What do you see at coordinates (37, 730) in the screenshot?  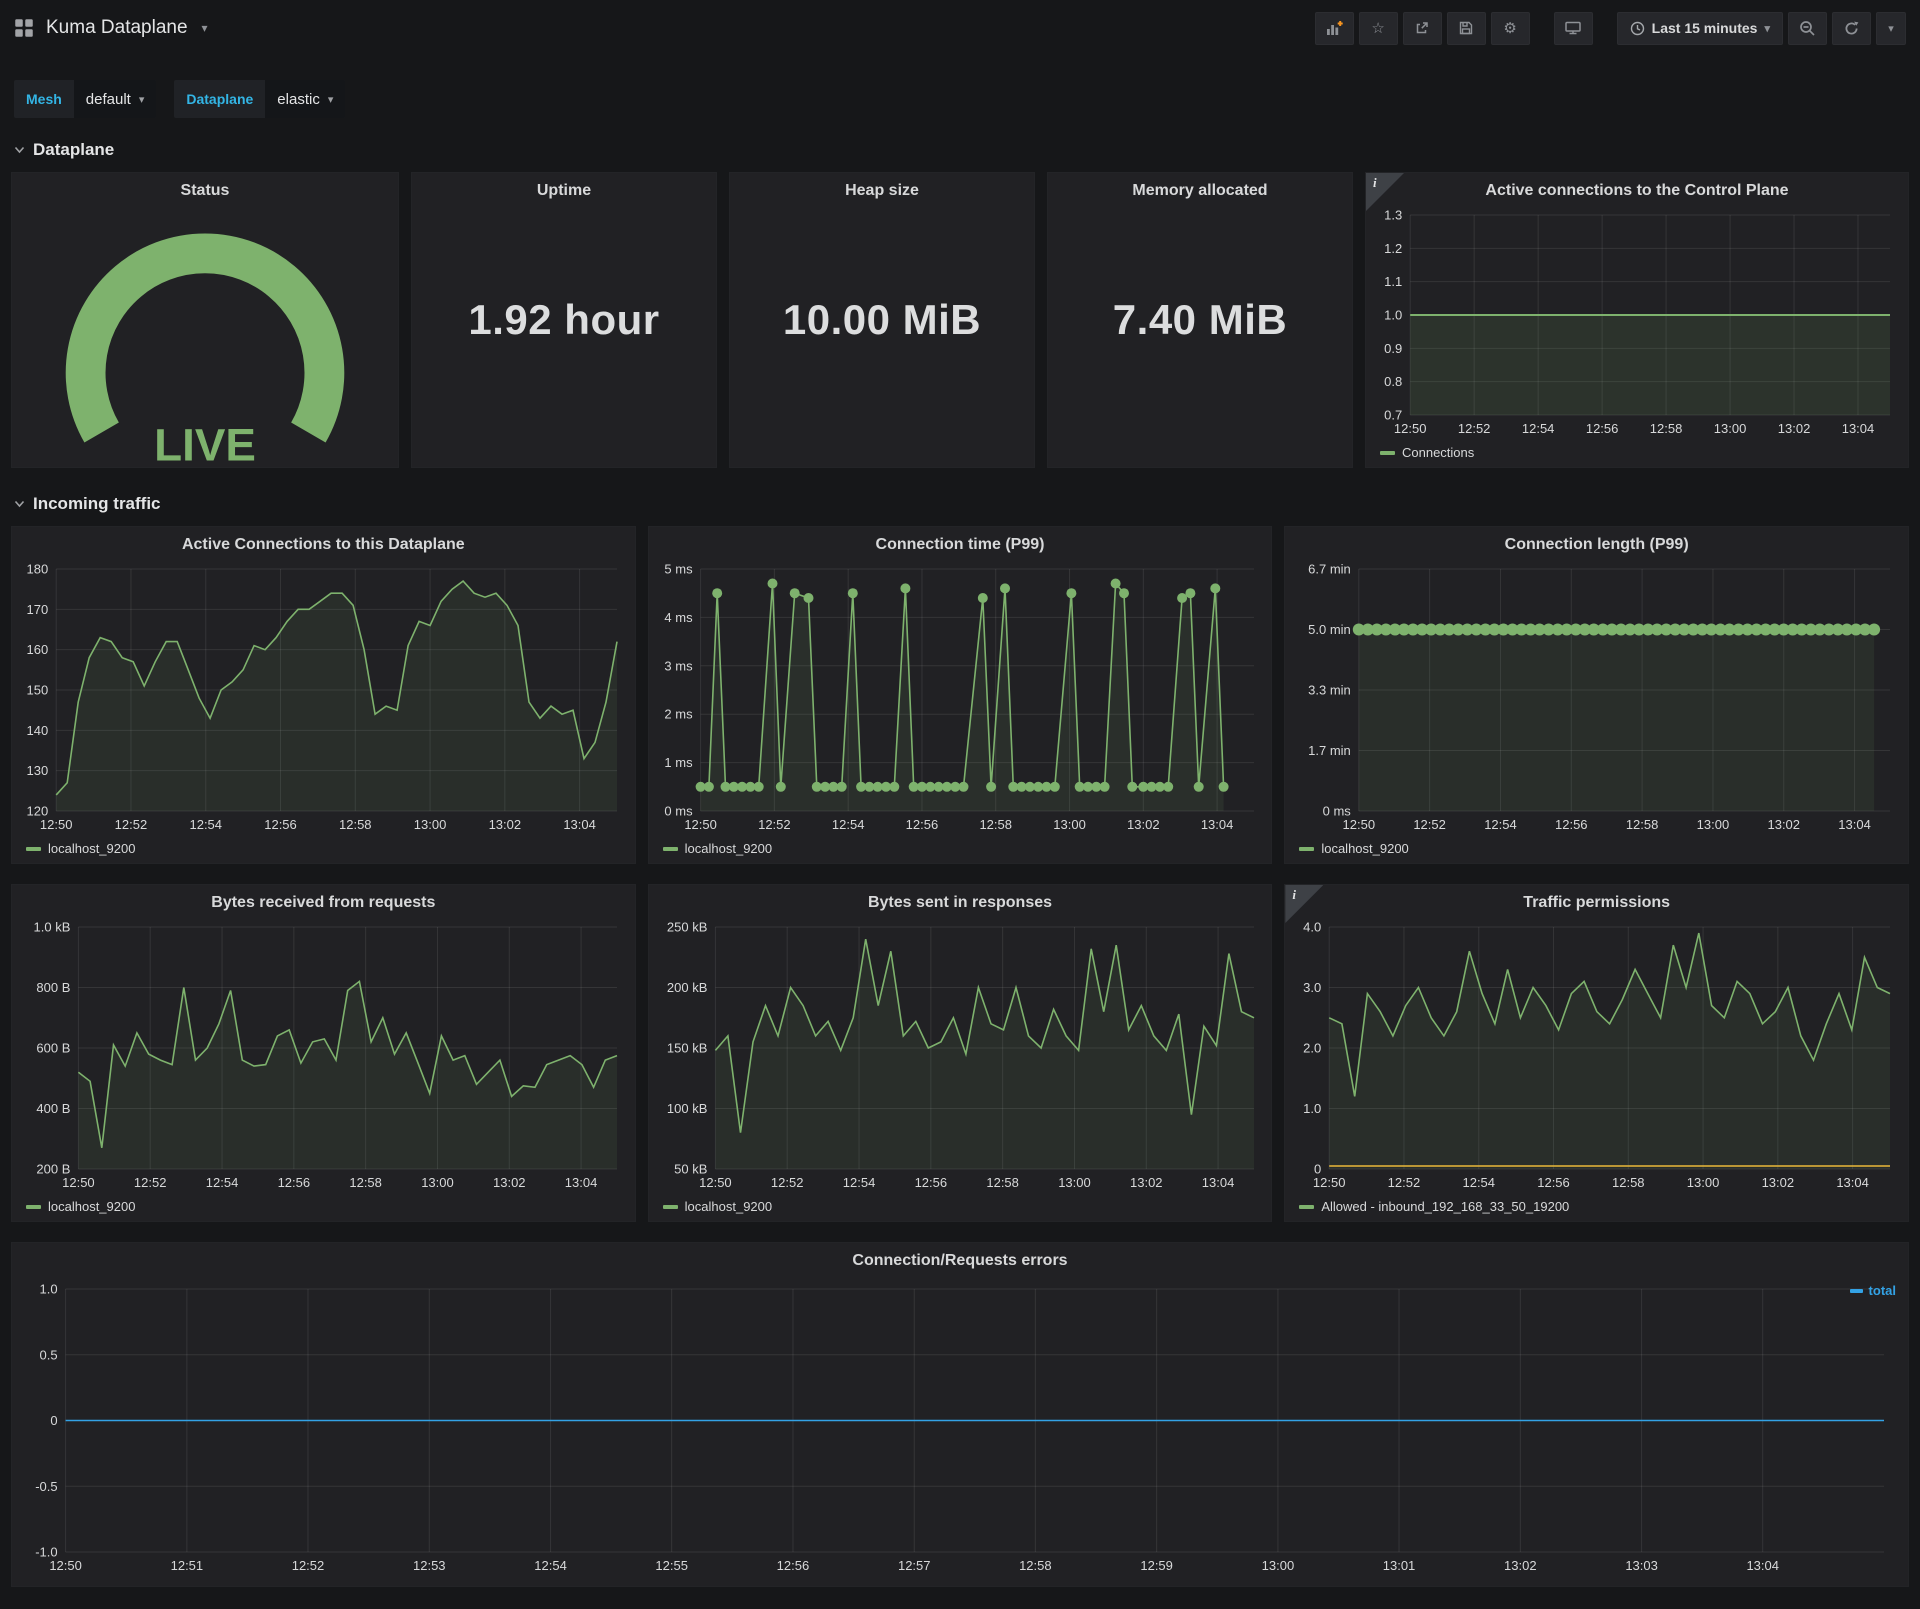 I see `svg-text: 140` at bounding box center [37, 730].